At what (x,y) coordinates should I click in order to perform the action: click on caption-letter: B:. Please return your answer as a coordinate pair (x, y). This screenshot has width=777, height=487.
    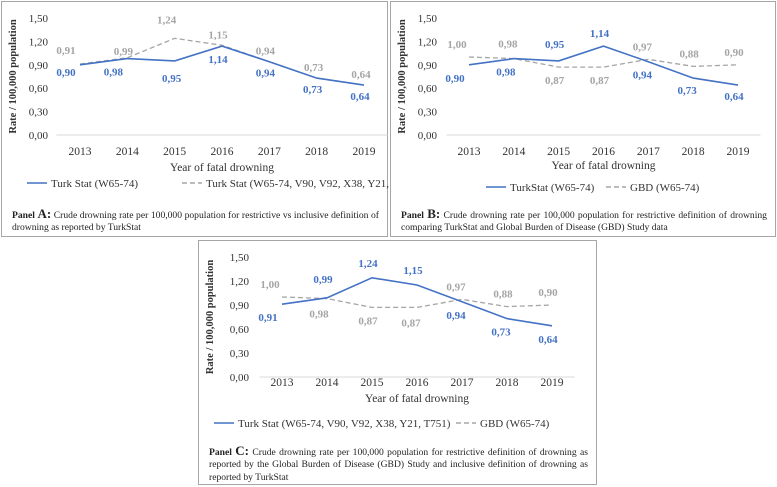
    Looking at the image, I should click on (434, 213).